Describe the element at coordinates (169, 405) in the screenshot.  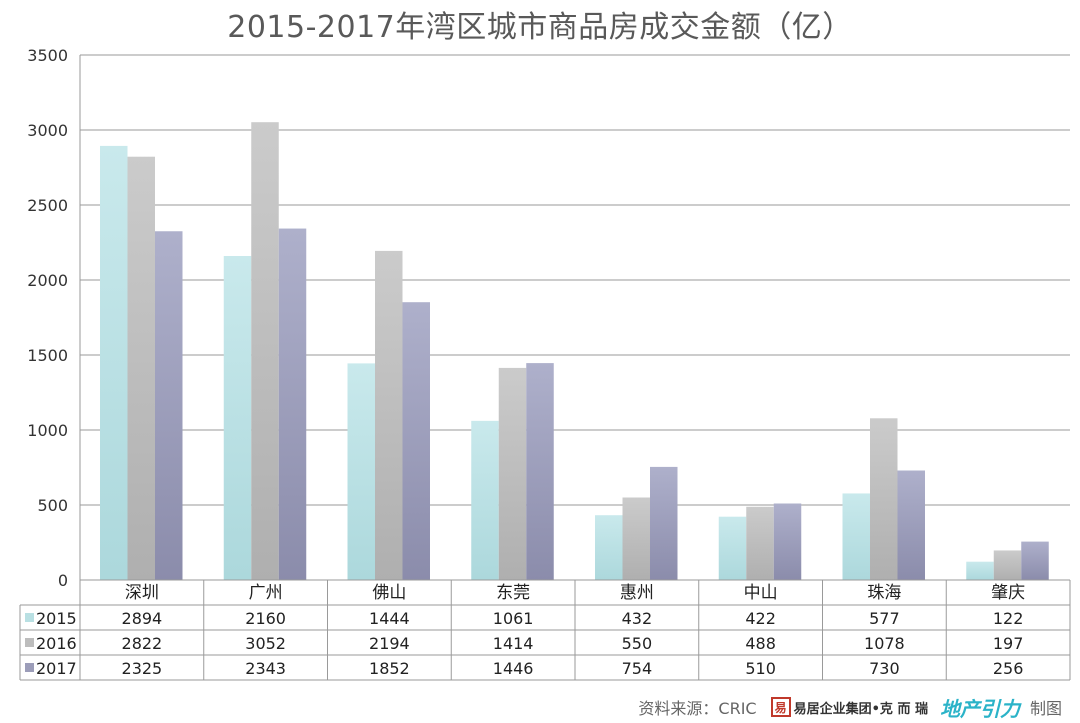
I see `bar-2017-深圳` at that location.